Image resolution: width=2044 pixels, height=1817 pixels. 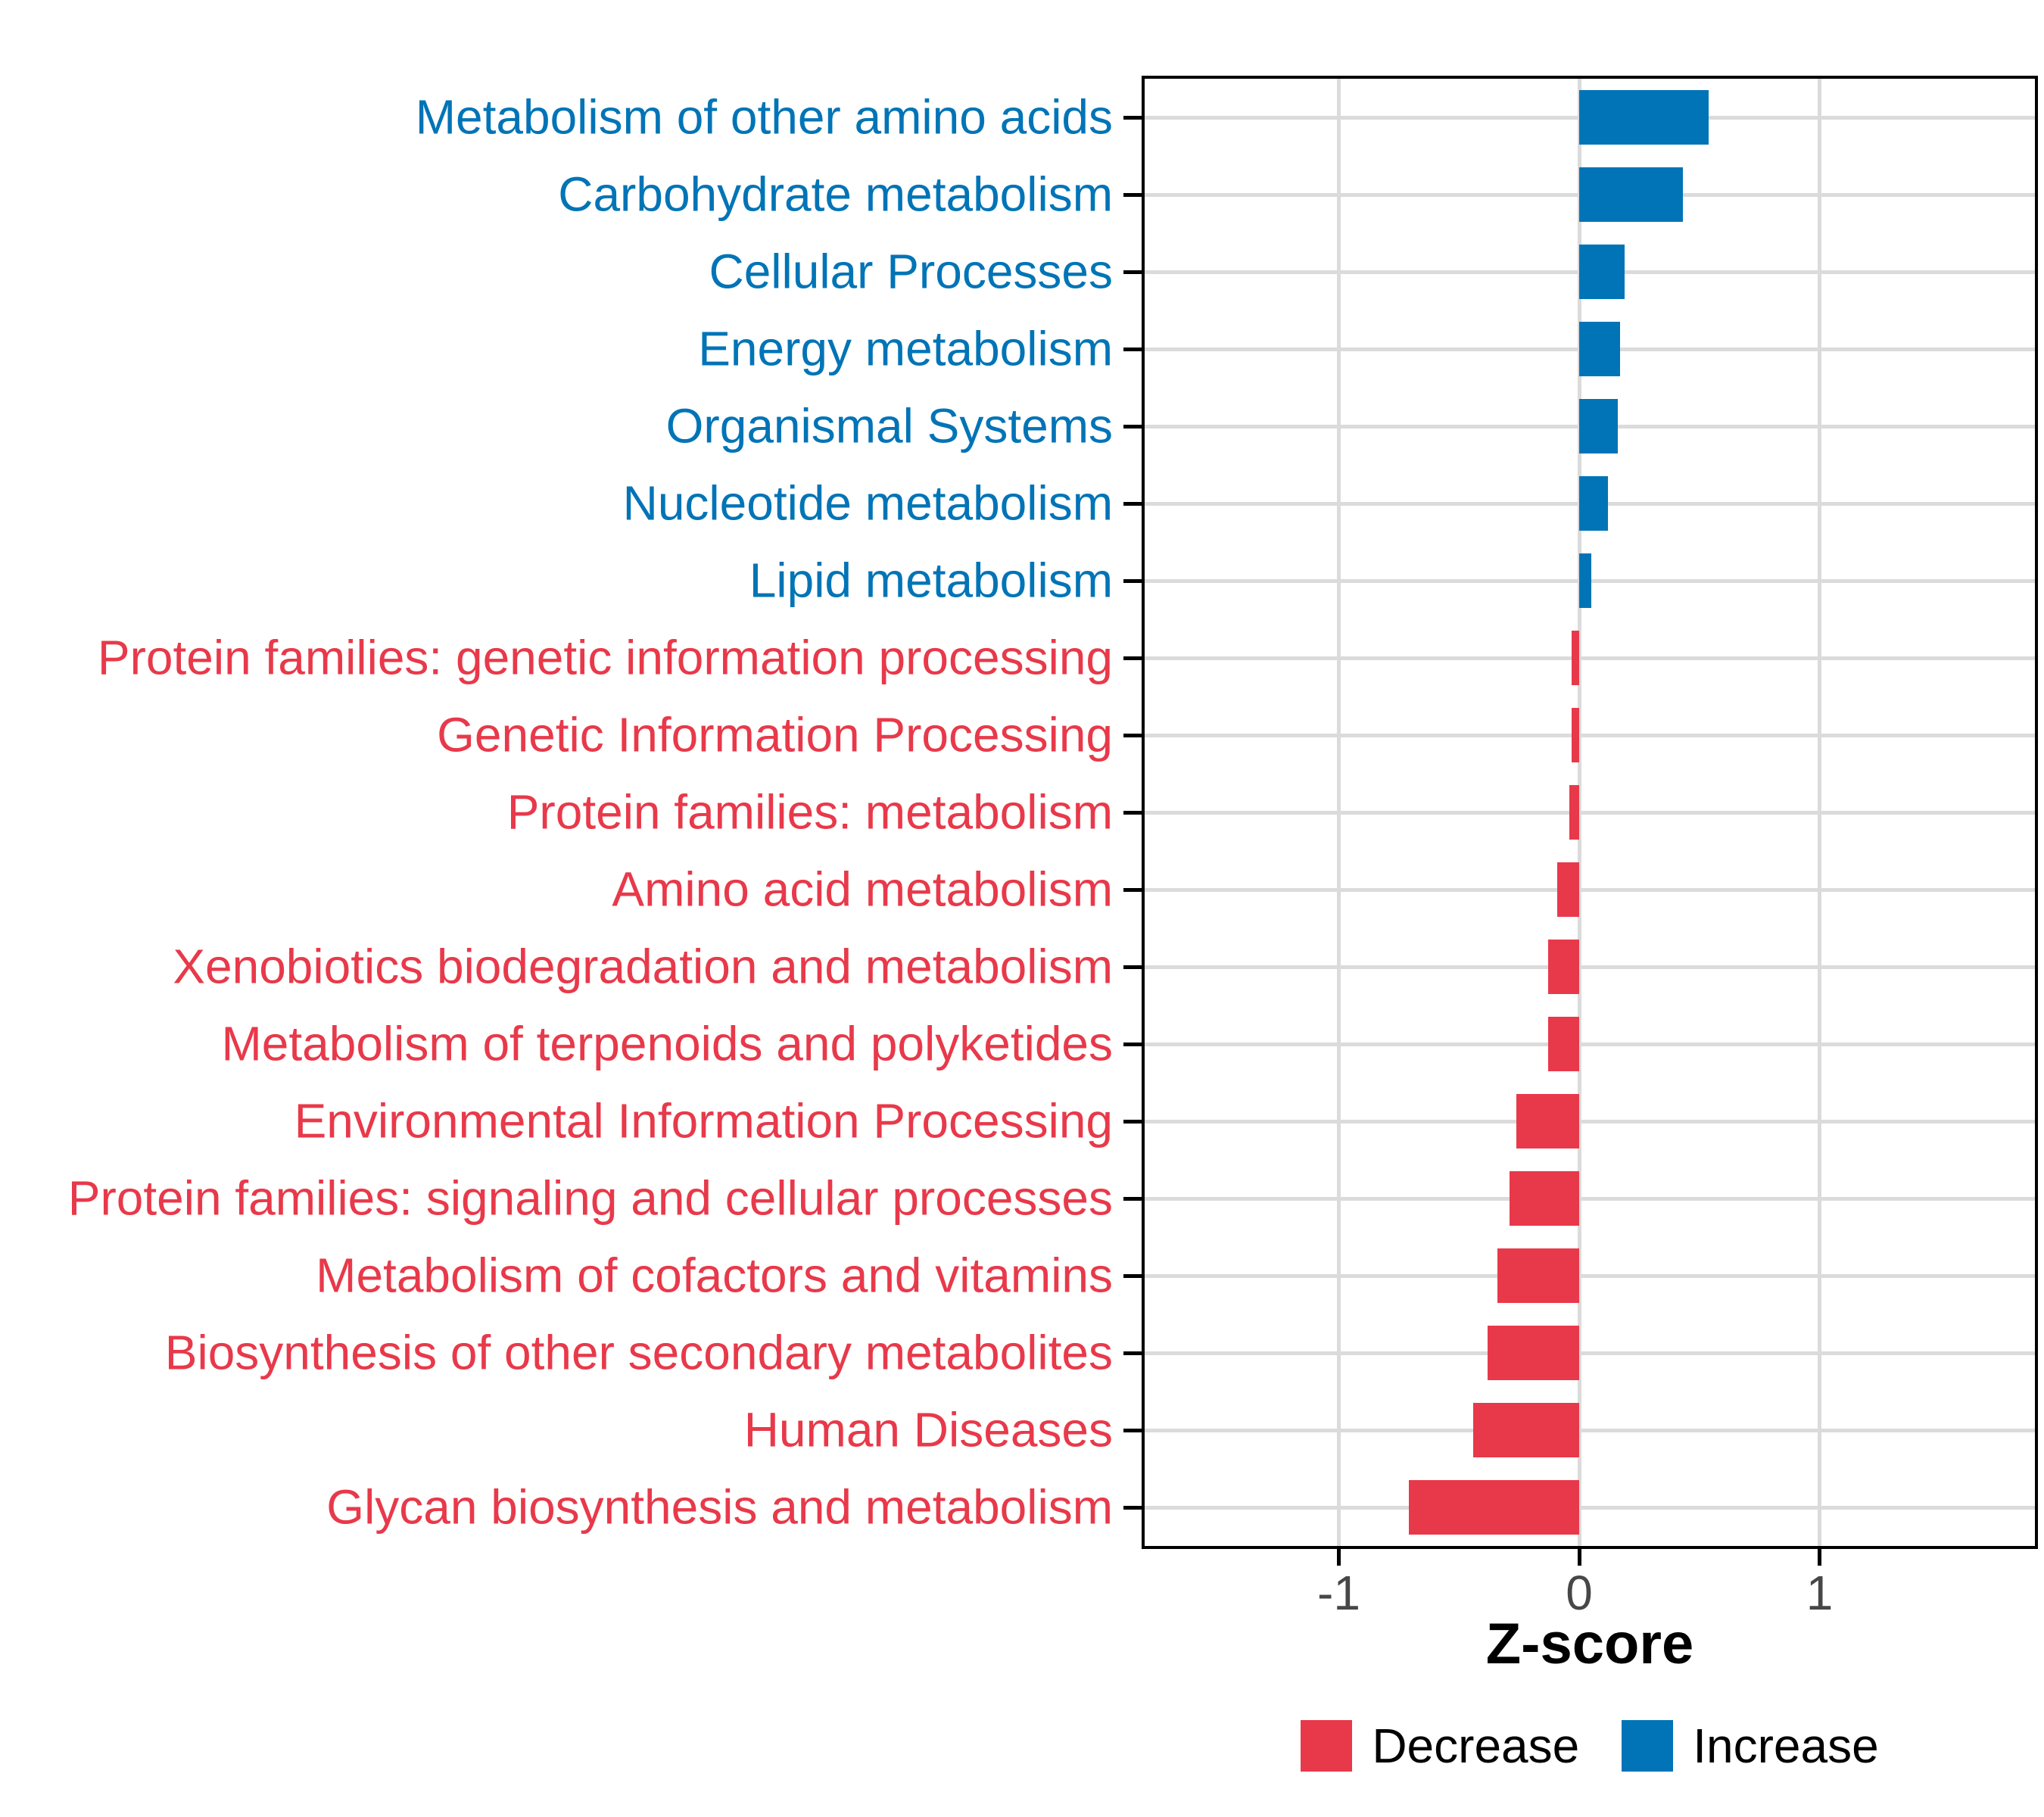 What do you see at coordinates (714, 1275) in the screenshot?
I see `category-label: Metabolism of cofactors and vitamins` at bounding box center [714, 1275].